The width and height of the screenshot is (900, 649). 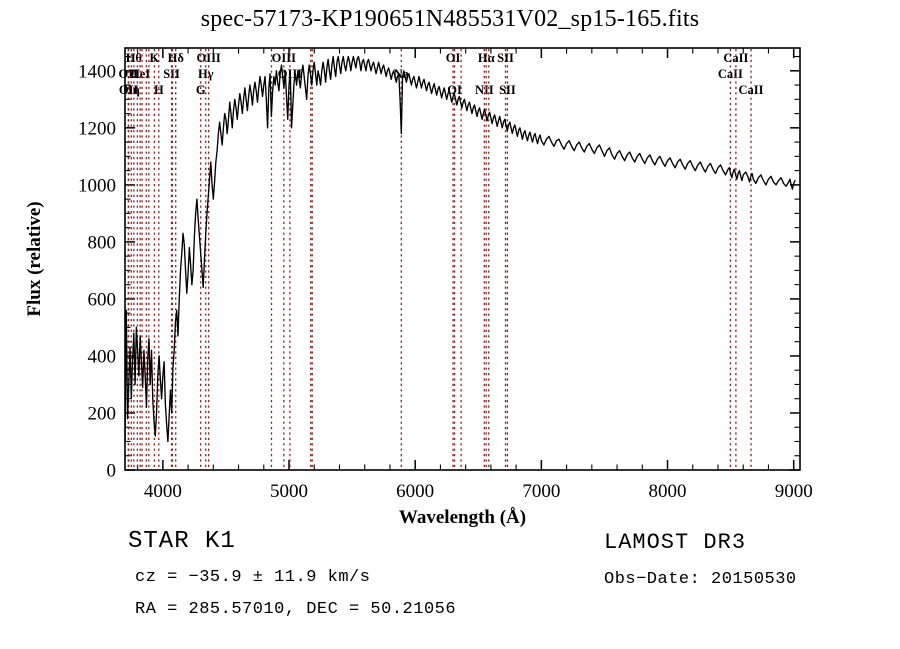 I want to click on spectral-line-label: Hδ, so click(x=176, y=58).